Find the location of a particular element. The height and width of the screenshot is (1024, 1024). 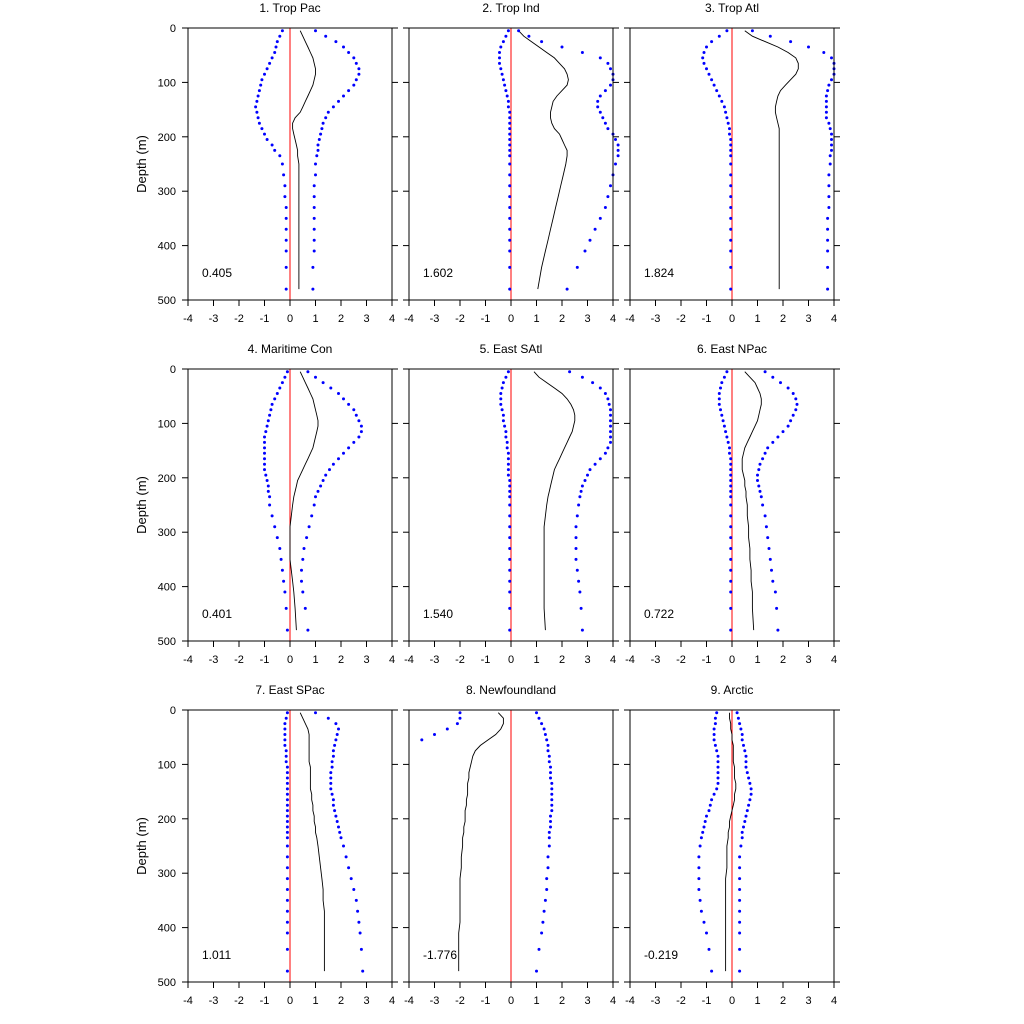

x-tick-label: 4 is located at coordinates (392, 660).